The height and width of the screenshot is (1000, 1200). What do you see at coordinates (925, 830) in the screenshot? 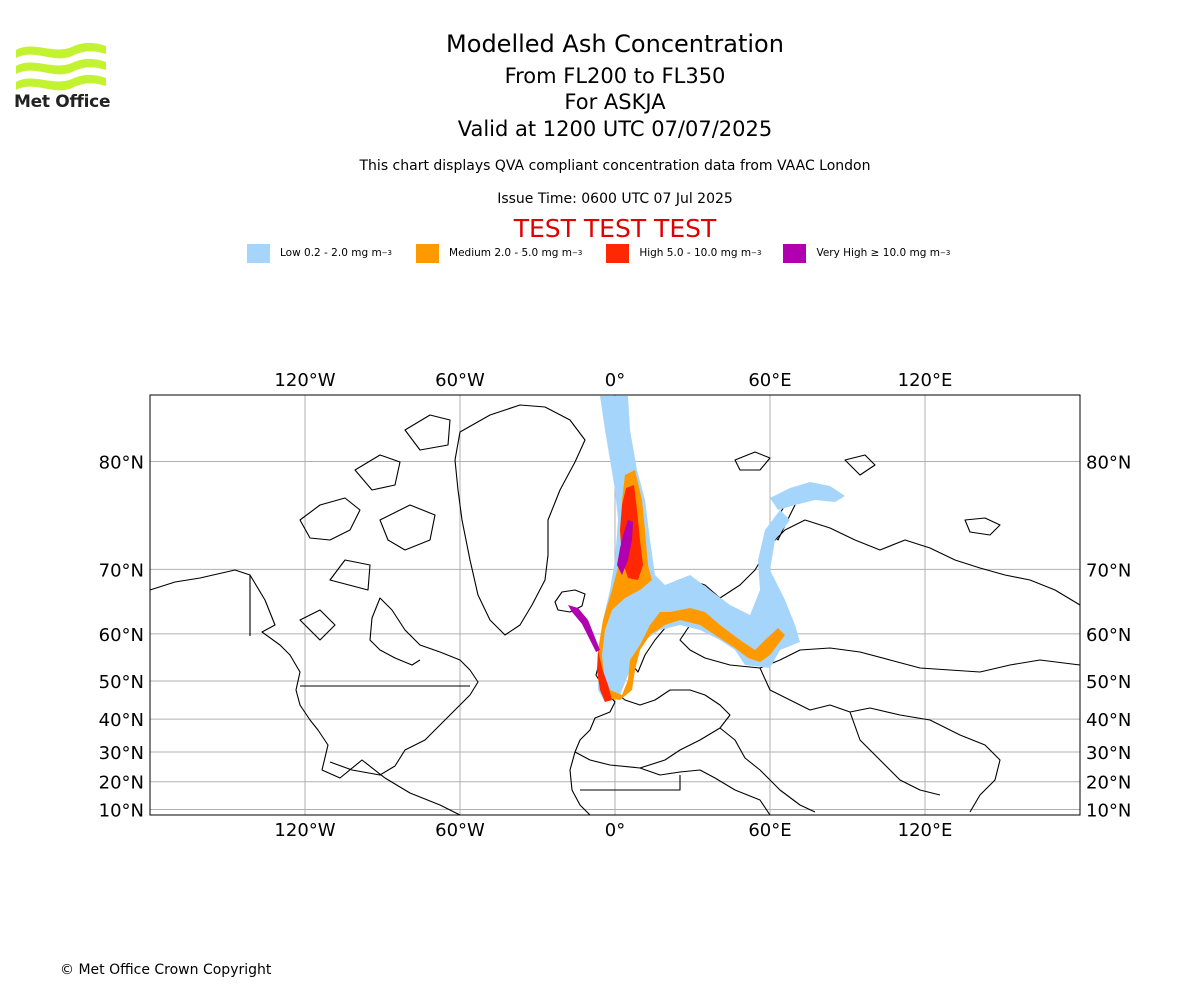
I see `lon-tick-label-bottom: 120°E` at bounding box center [925, 830].